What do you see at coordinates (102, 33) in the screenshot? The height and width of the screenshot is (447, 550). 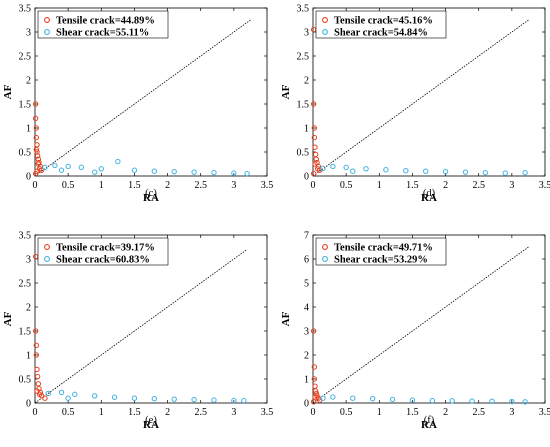 I see `legend-label: Shear crack=55.11%` at bounding box center [102, 33].